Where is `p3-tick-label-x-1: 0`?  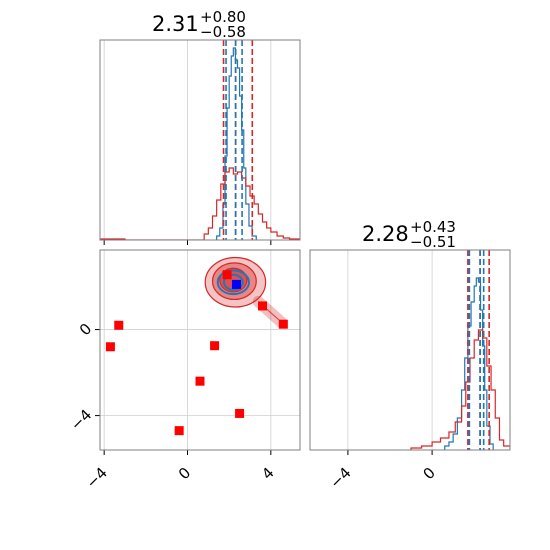
p3-tick-label-x-1: 0 is located at coordinates (184, 473).